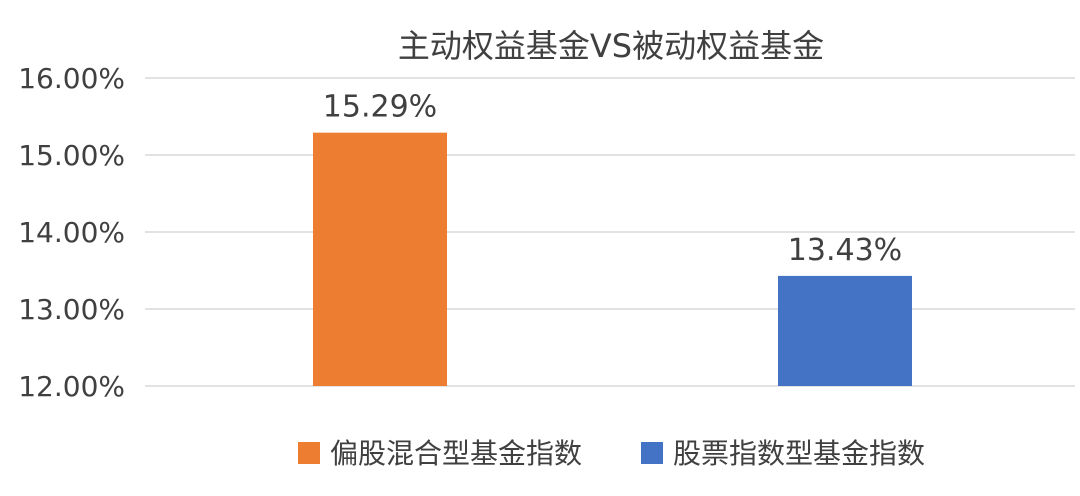 The height and width of the screenshot is (496, 1080). What do you see at coordinates (845, 250) in the screenshot?
I see `data-label: 13.43%` at bounding box center [845, 250].